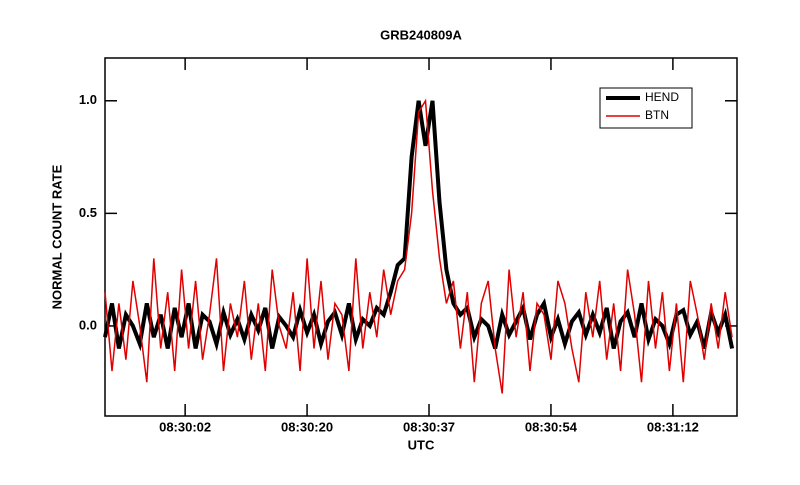 The width and height of the screenshot is (800, 485). Describe the element at coordinates (421, 444) in the screenshot. I see `x-axis-label: UTC` at that location.